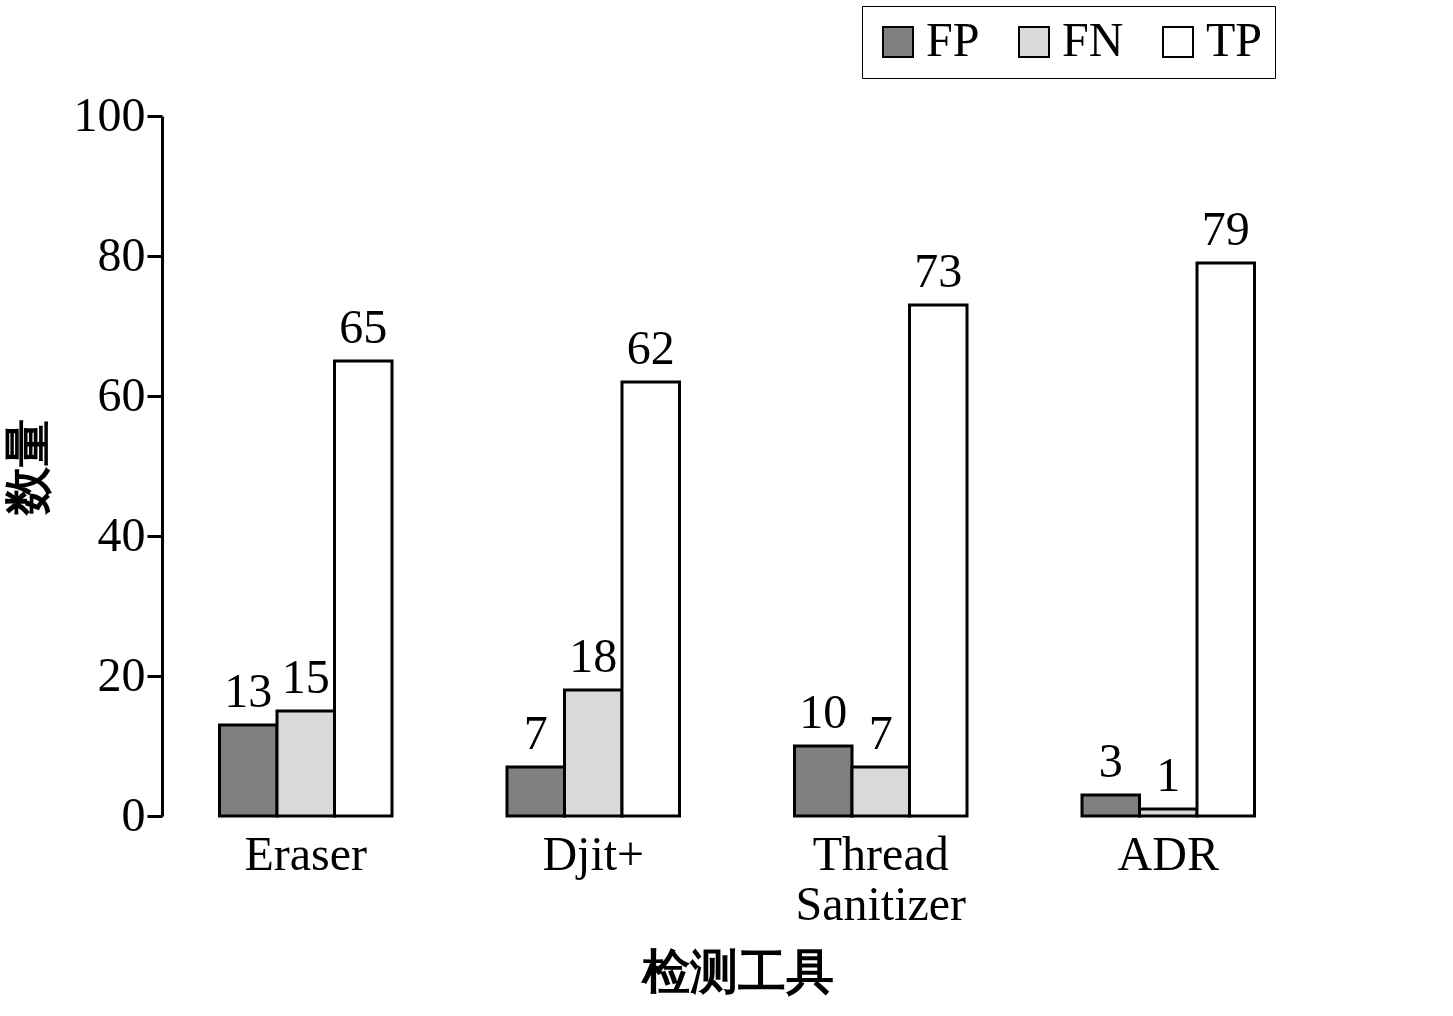  What do you see at coordinates (1110, 760) in the screenshot?
I see `data-label: 3` at bounding box center [1110, 760].